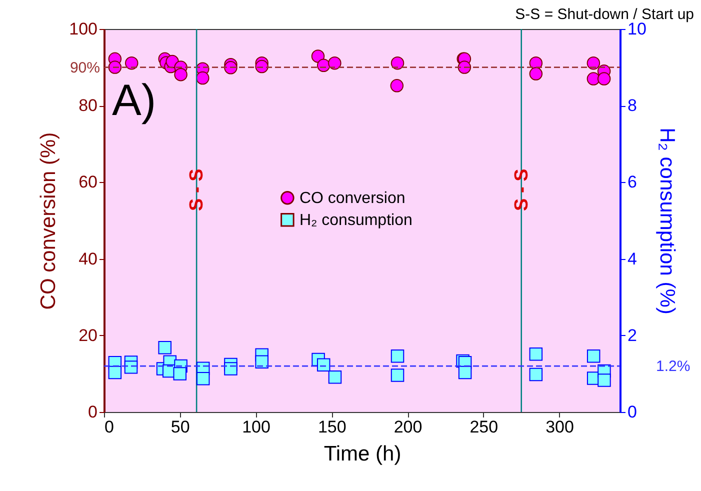  What do you see at coordinates (88, 335) in the screenshot?
I see `y-tick-label: 20` at bounding box center [88, 335].